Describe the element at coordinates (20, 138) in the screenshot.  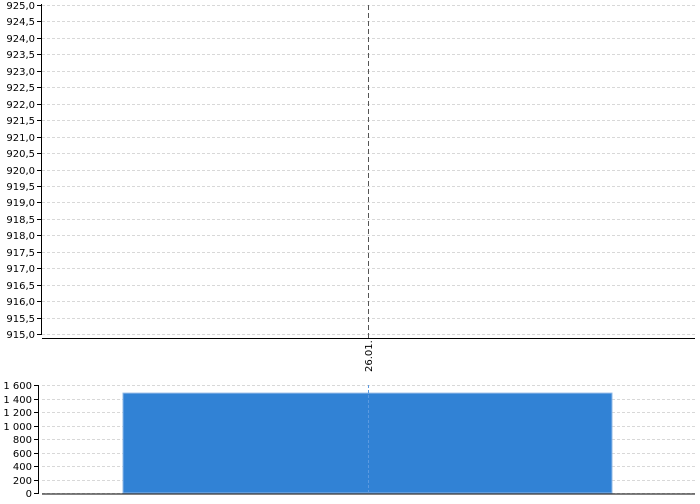
I see `y-tick-label: 921,0` at that location.